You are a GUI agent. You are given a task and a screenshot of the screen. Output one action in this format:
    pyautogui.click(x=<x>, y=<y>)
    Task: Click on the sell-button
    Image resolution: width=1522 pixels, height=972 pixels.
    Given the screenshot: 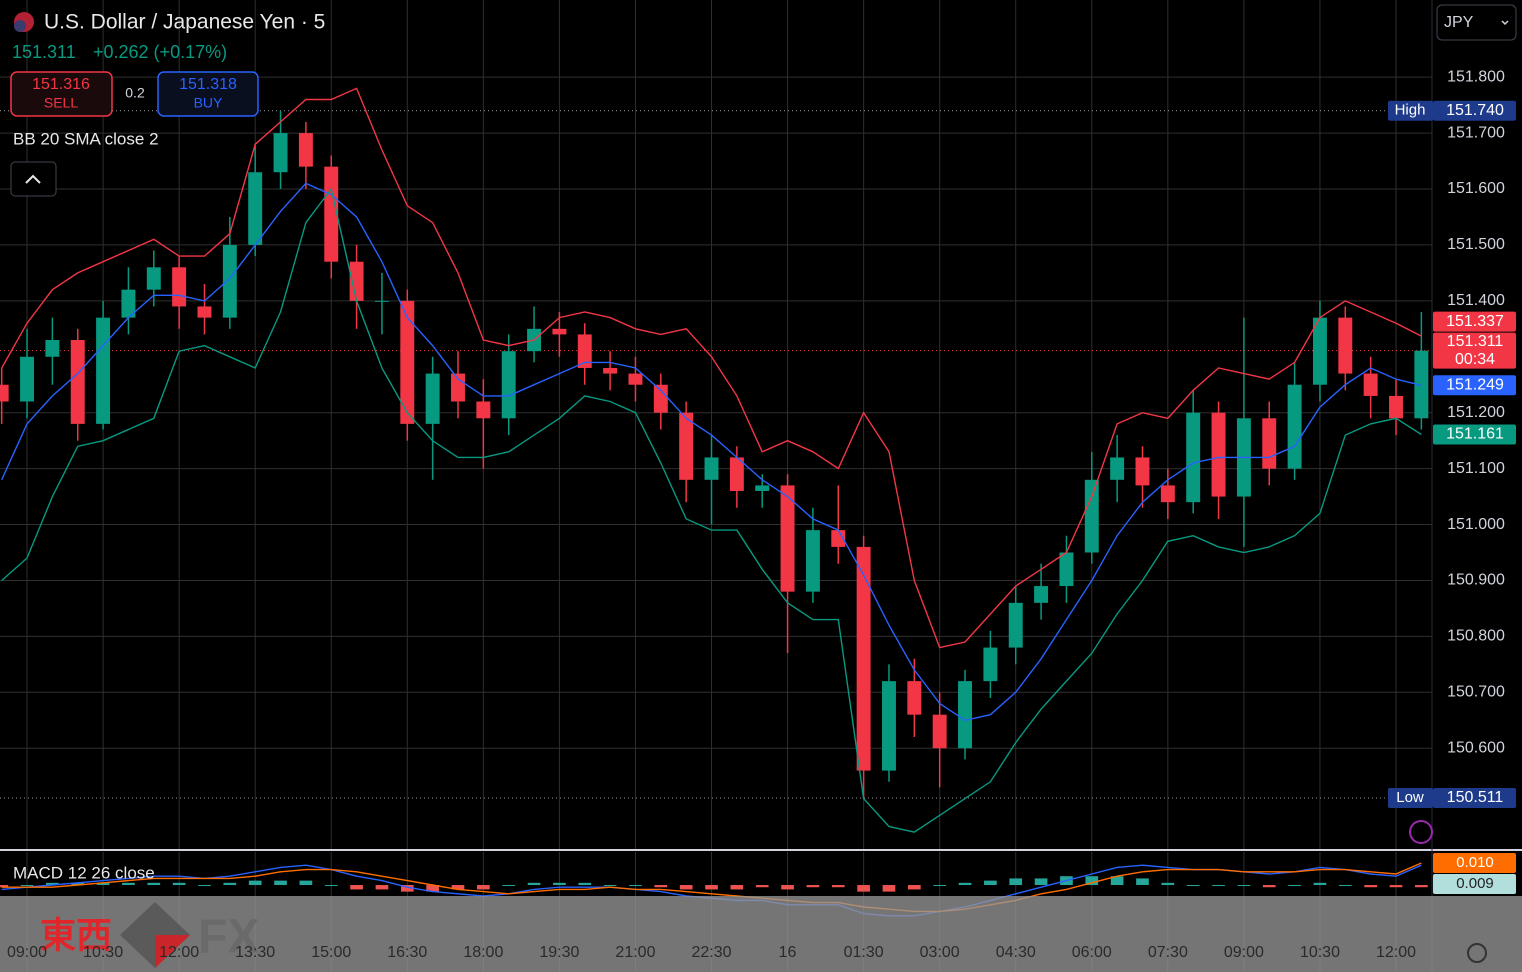 What is the action you would take?
    pyautogui.click(x=61, y=94)
    